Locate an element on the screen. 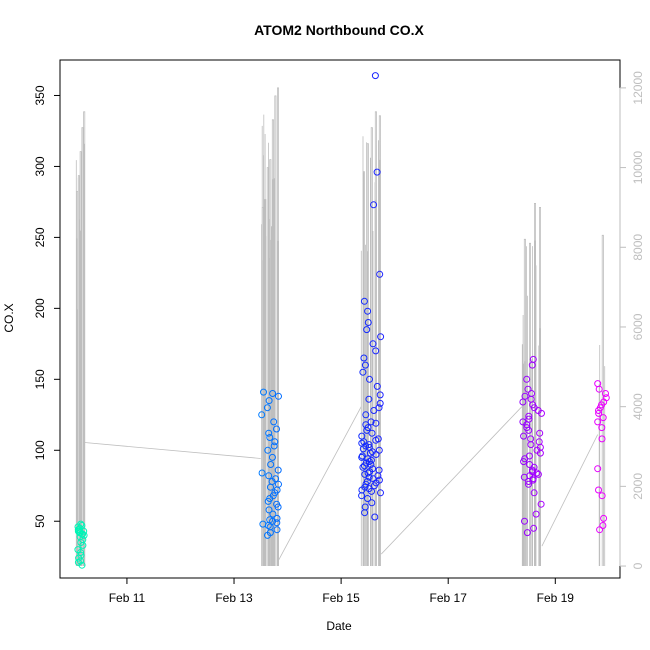 The height and width of the screenshot is (650, 650). y2-tick-label: 0 is located at coordinates (638, 565).